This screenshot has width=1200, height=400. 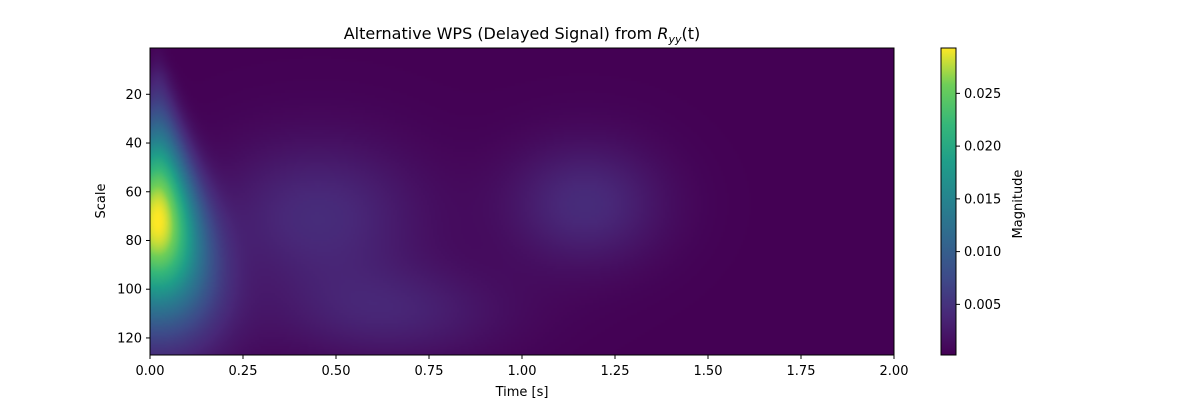 What do you see at coordinates (522, 392) in the screenshot?
I see `x-axis-label: Time [s]` at bounding box center [522, 392].